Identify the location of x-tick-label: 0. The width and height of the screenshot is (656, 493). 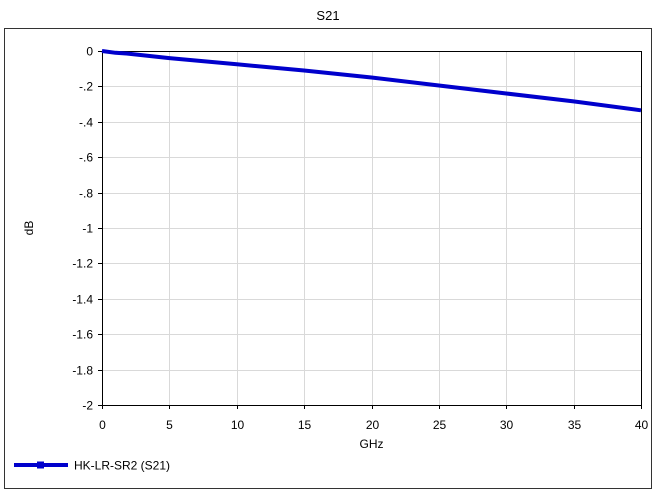
(102, 425).